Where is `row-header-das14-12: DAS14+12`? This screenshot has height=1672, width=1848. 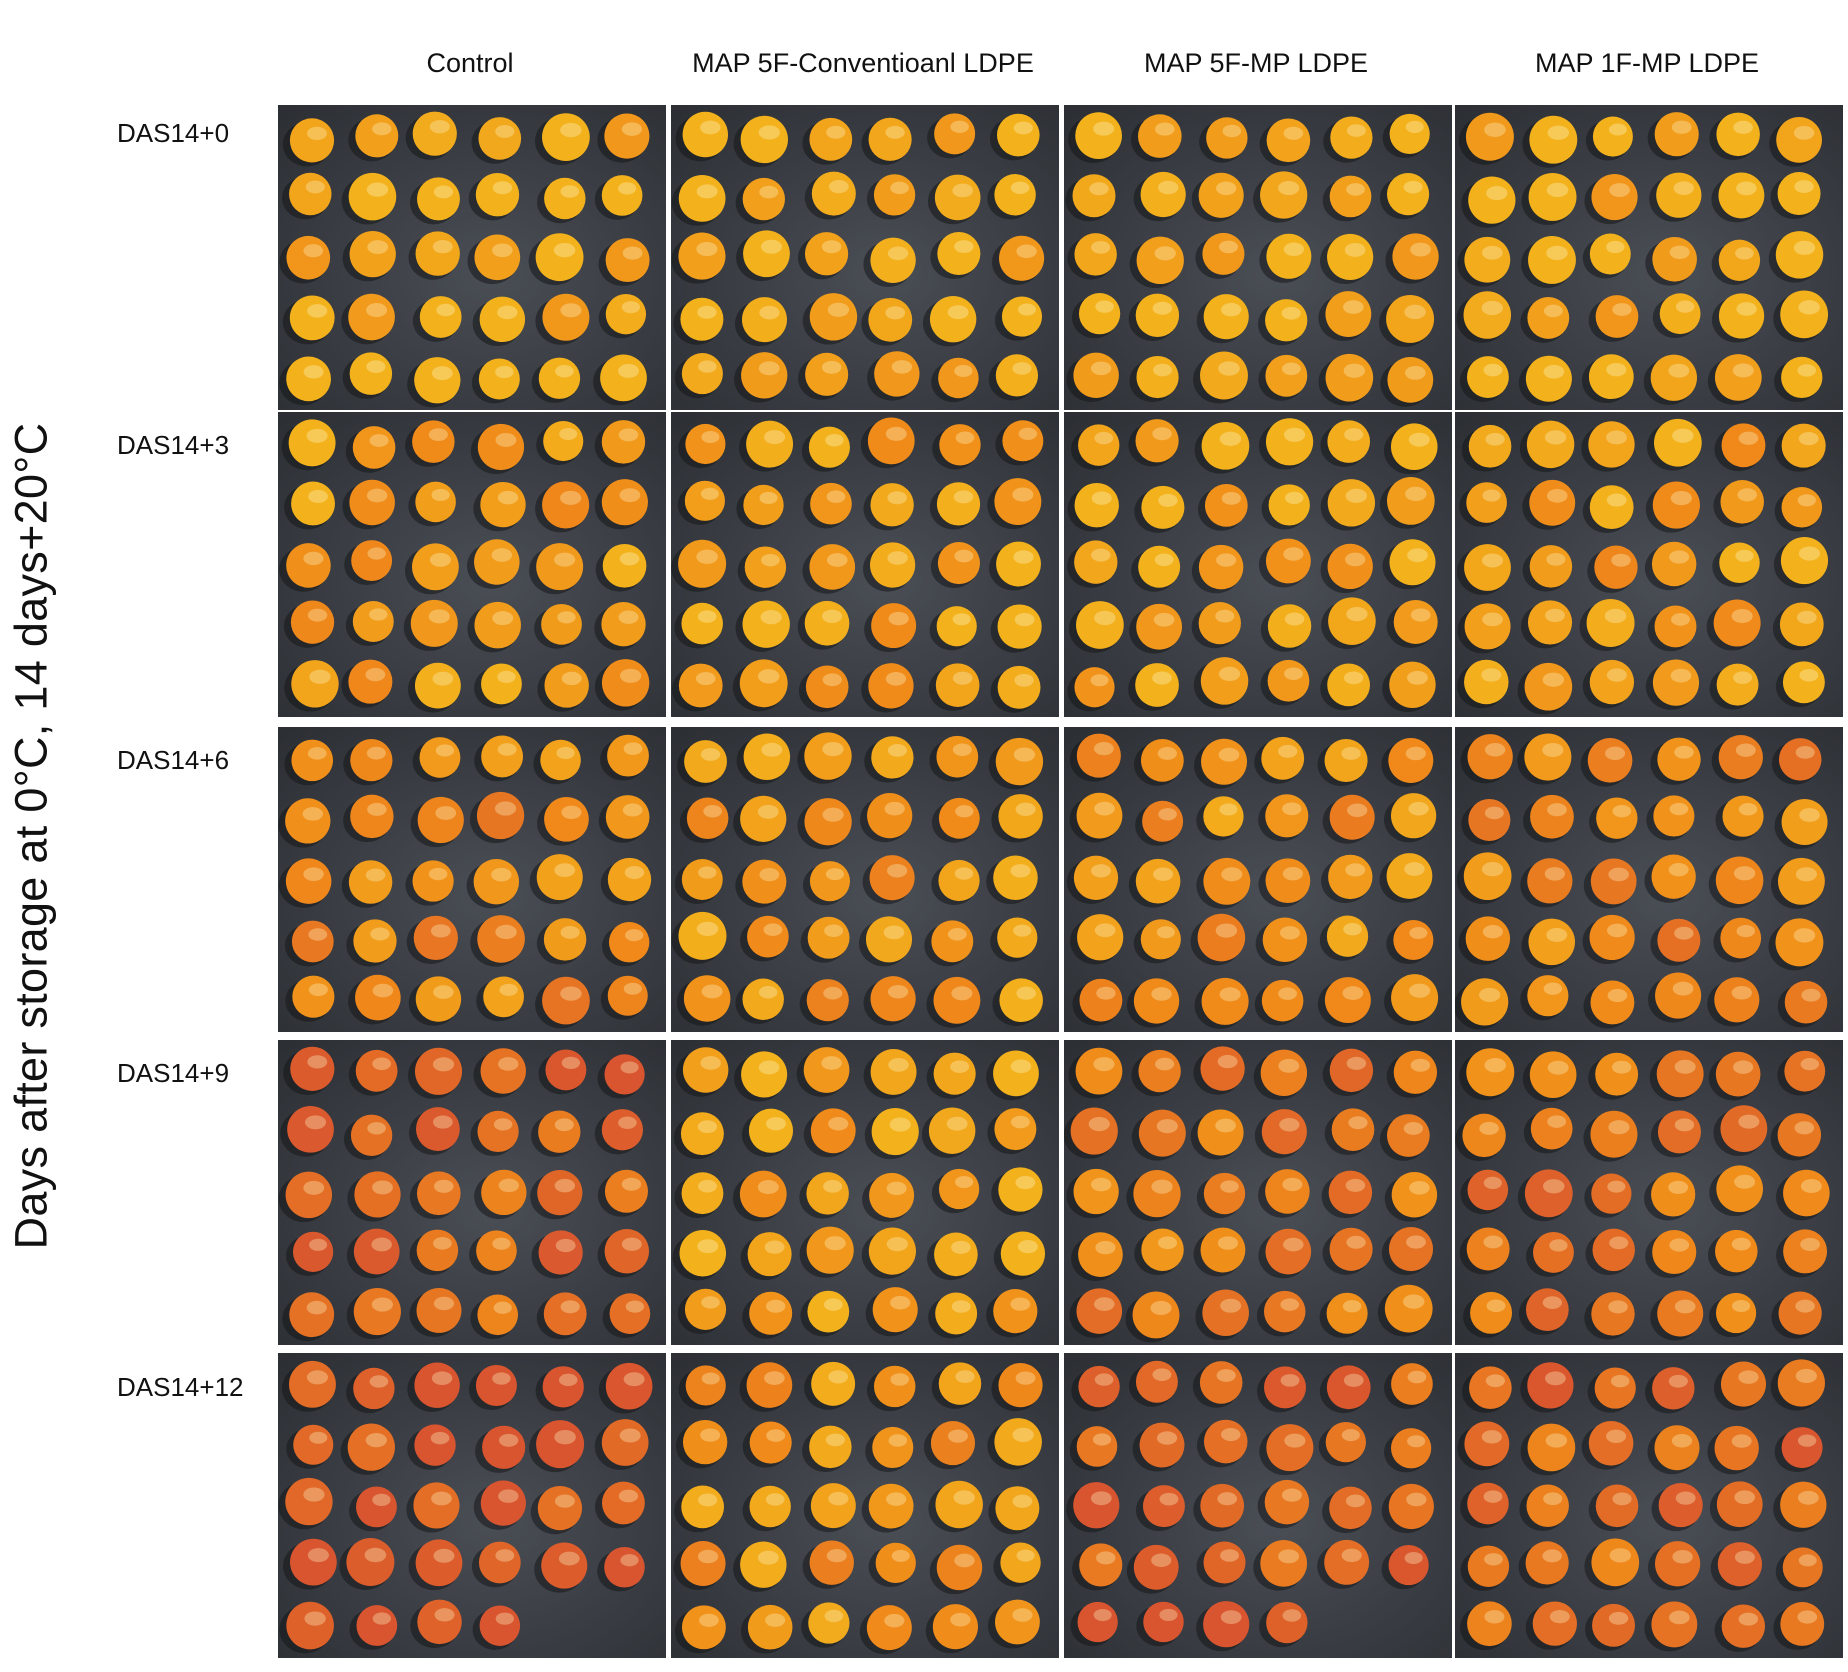
row-header-das14-12: DAS14+12 is located at coordinates (180, 1387).